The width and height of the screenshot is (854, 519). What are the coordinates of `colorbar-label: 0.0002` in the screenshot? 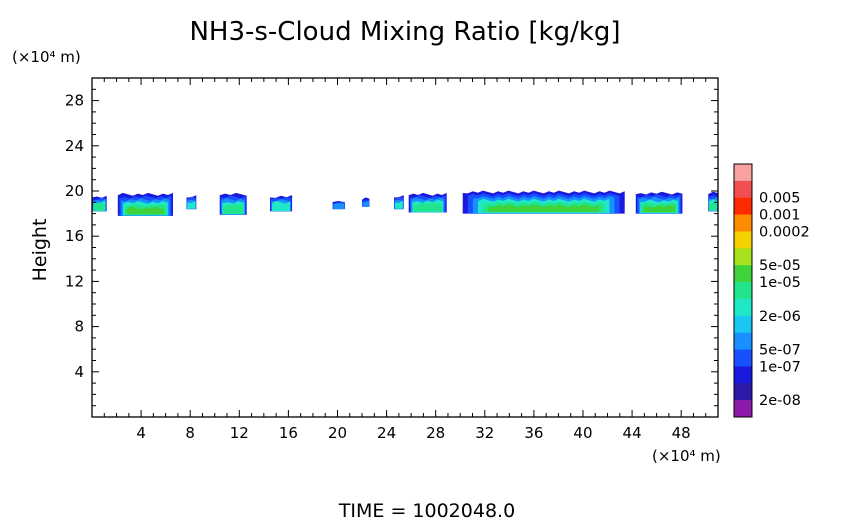 It's located at (784, 232).